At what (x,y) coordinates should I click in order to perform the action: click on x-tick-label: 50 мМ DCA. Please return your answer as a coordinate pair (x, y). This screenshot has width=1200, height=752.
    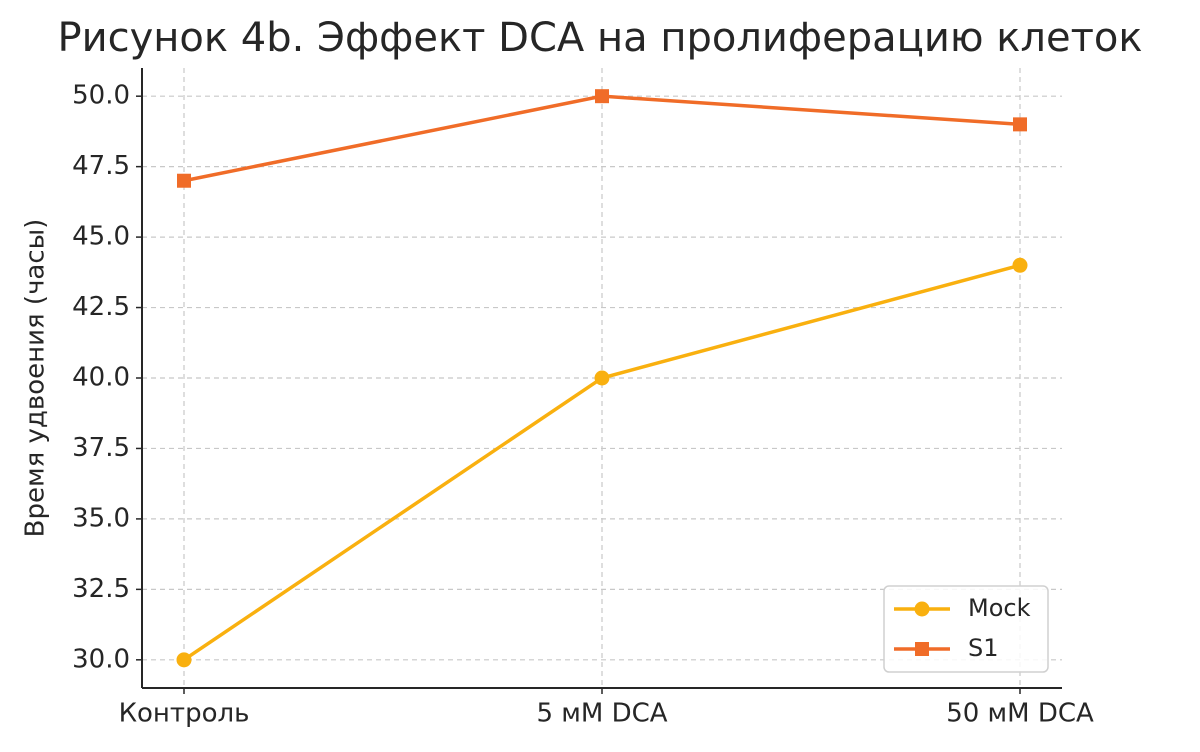
    Looking at the image, I should click on (1020, 714).